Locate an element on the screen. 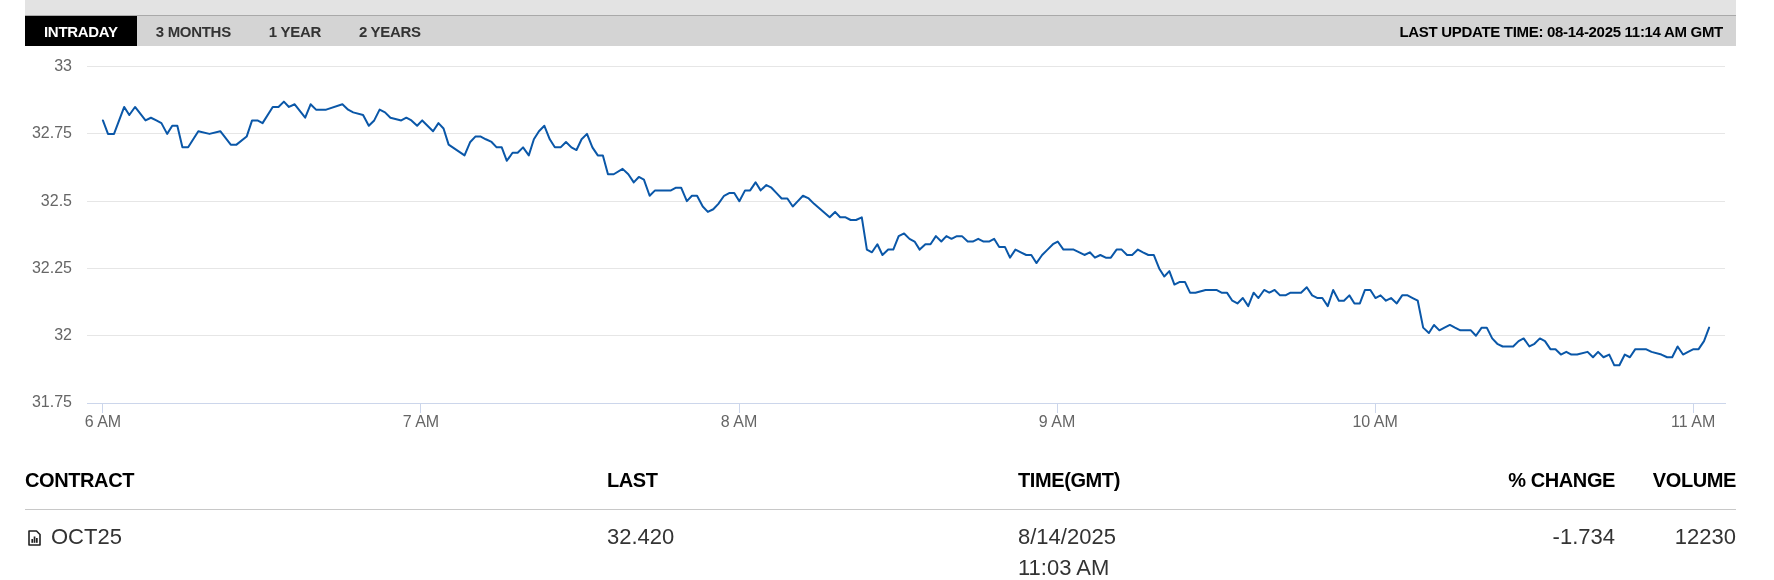 The height and width of the screenshot is (580, 1774). text: LAST UPDATE TIME: 08-14-2025 11:14 AM GMT is located at coordinates (1561, 31).